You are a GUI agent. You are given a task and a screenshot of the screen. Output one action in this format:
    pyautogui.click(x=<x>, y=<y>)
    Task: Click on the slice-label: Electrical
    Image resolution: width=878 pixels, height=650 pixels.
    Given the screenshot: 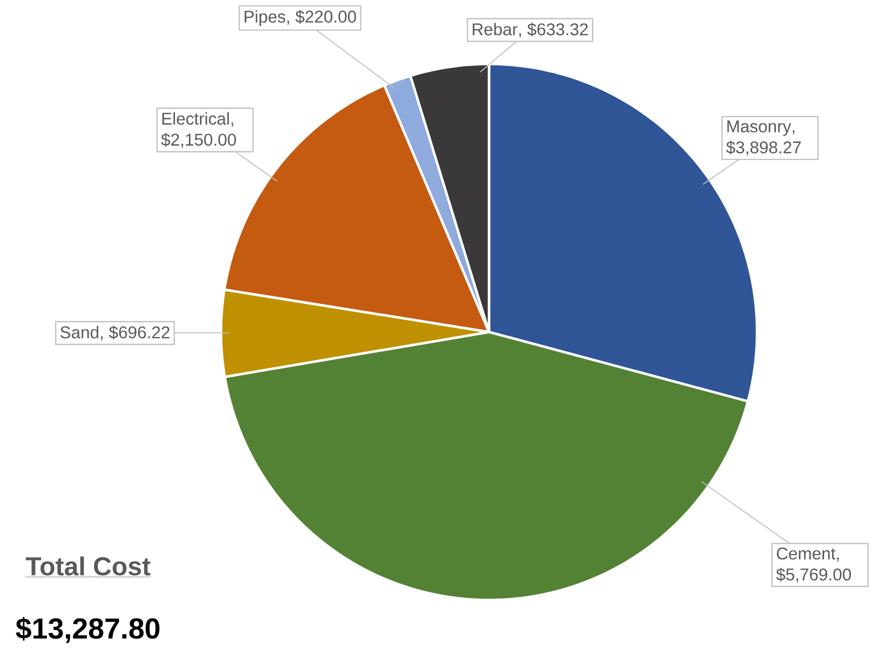 What is the action you would take?
    pyautogui.click(x=195, y=118)
    